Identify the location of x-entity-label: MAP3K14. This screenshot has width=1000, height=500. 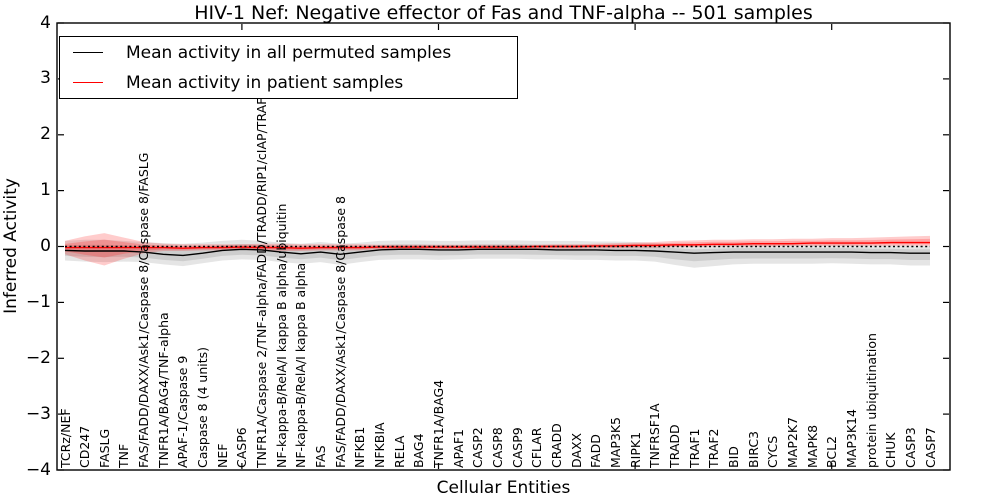
(851, 438).